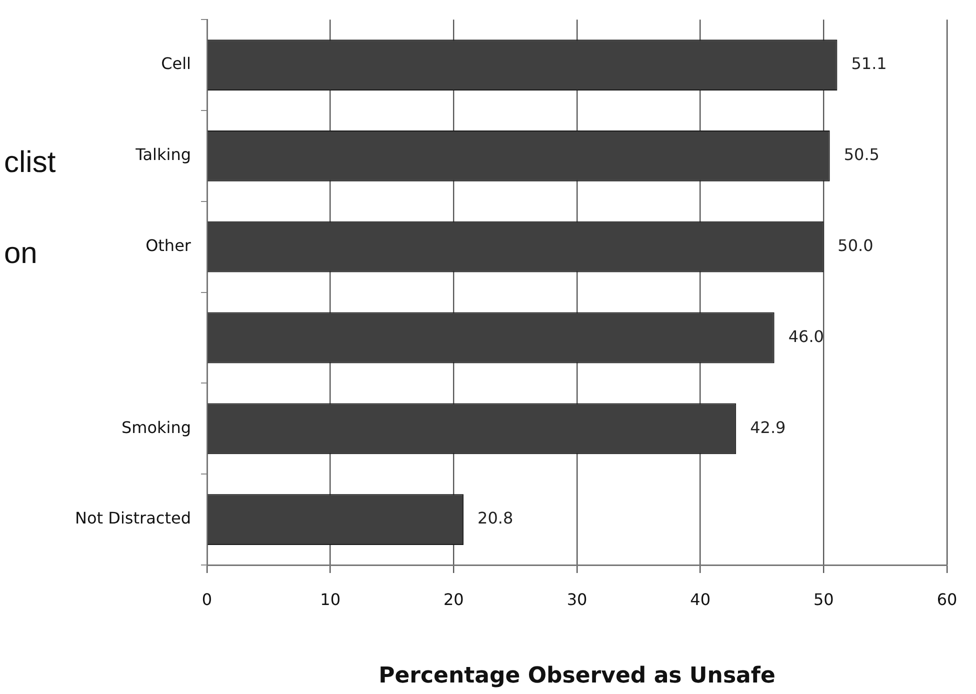  What do you see at coordinates (176, 64) in the screenshot?
I see `y-tick-label: Cell` at bounding box center [176, 64].